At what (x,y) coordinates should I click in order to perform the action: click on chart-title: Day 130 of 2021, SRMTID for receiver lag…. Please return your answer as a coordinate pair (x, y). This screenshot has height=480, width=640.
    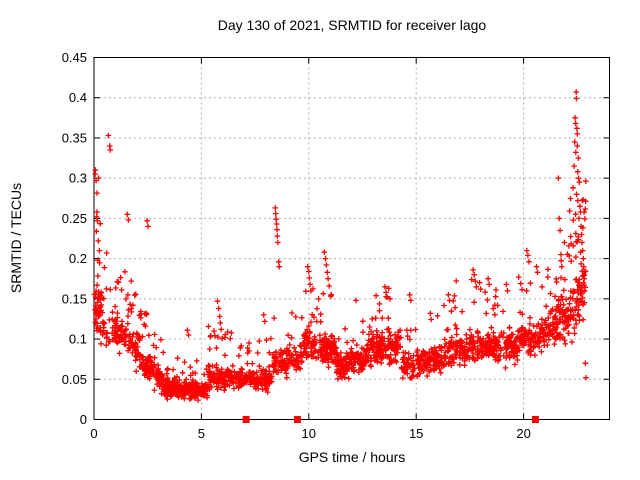
    Looking at the image, I should click on (352, 25).